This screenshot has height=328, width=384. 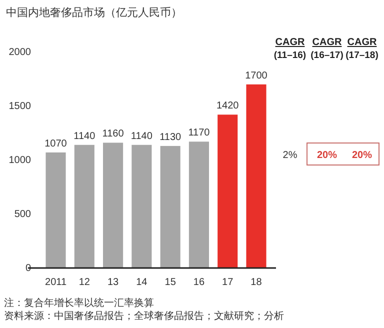 What do you see at coordinates (290, 155) in the screenshot?
I see `text: 2%` at bounding box center [290, 155].